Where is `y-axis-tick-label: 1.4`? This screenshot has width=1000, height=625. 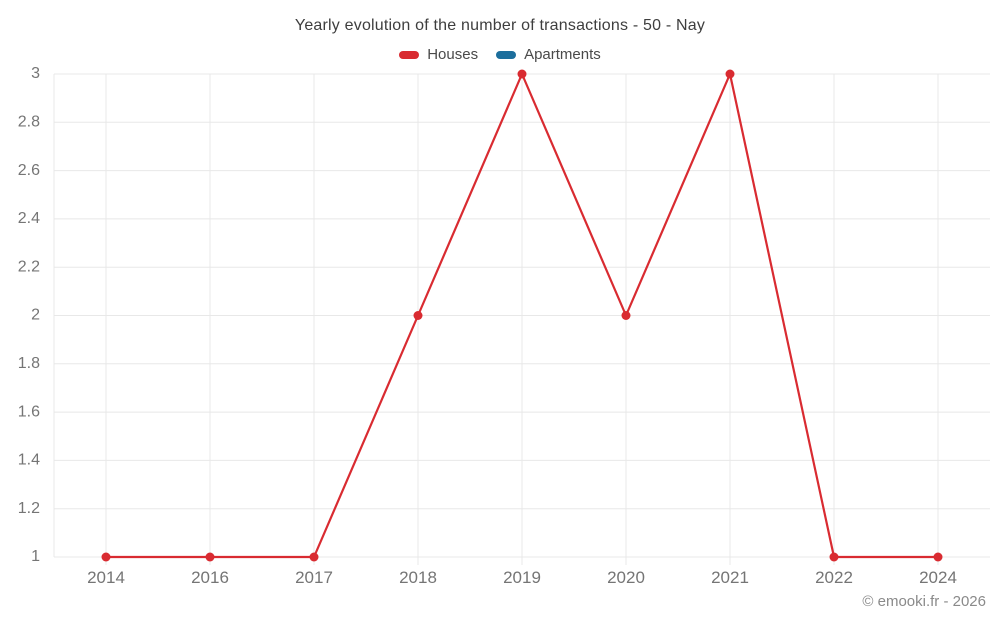
y-axis-tick-label: 1.4 is located at coordinates (29, 460).